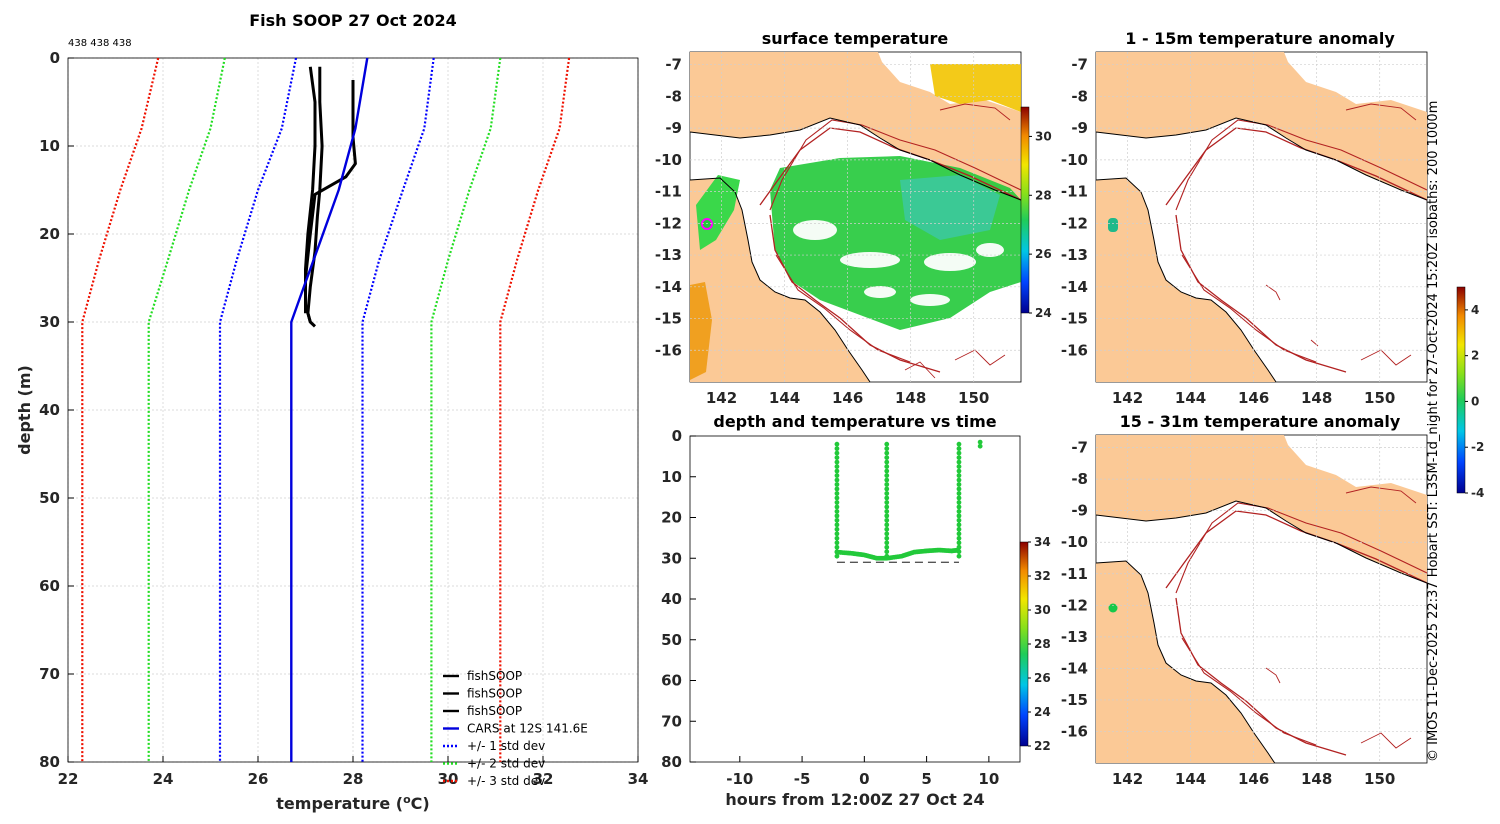 The image size is (1500, 824). Describe the element at coordinates (24, 410) in the screenshot. I see `y-axis-label: depth (m)` at that location.